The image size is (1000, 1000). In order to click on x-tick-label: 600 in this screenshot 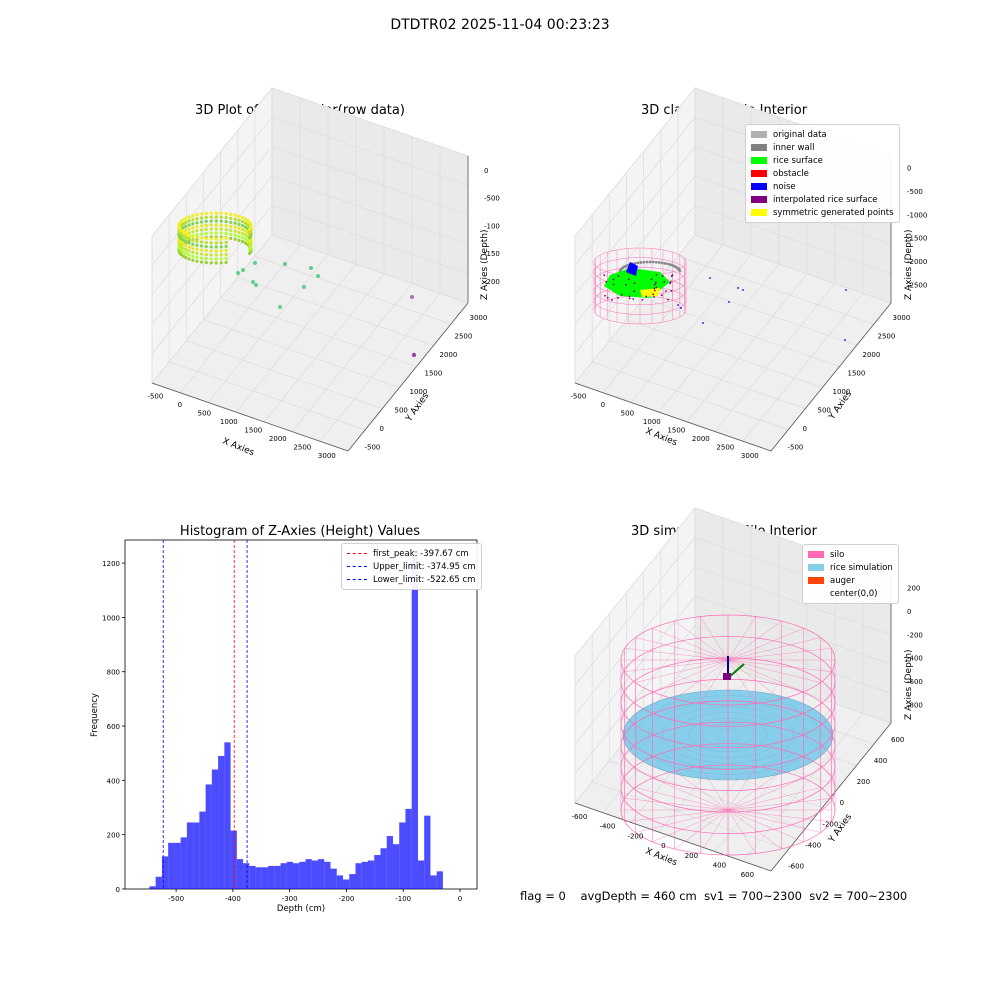, I will do `click(747, 875)`.